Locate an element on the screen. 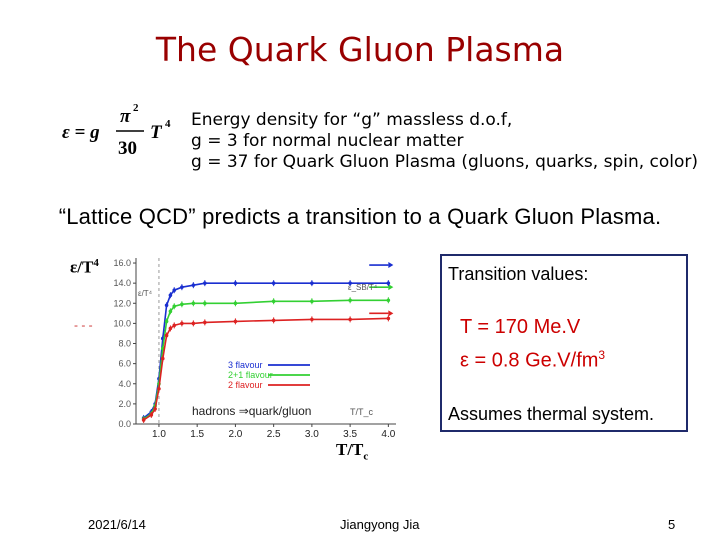  y-tick-label: 6.0 is located at coordinates (124, 364).